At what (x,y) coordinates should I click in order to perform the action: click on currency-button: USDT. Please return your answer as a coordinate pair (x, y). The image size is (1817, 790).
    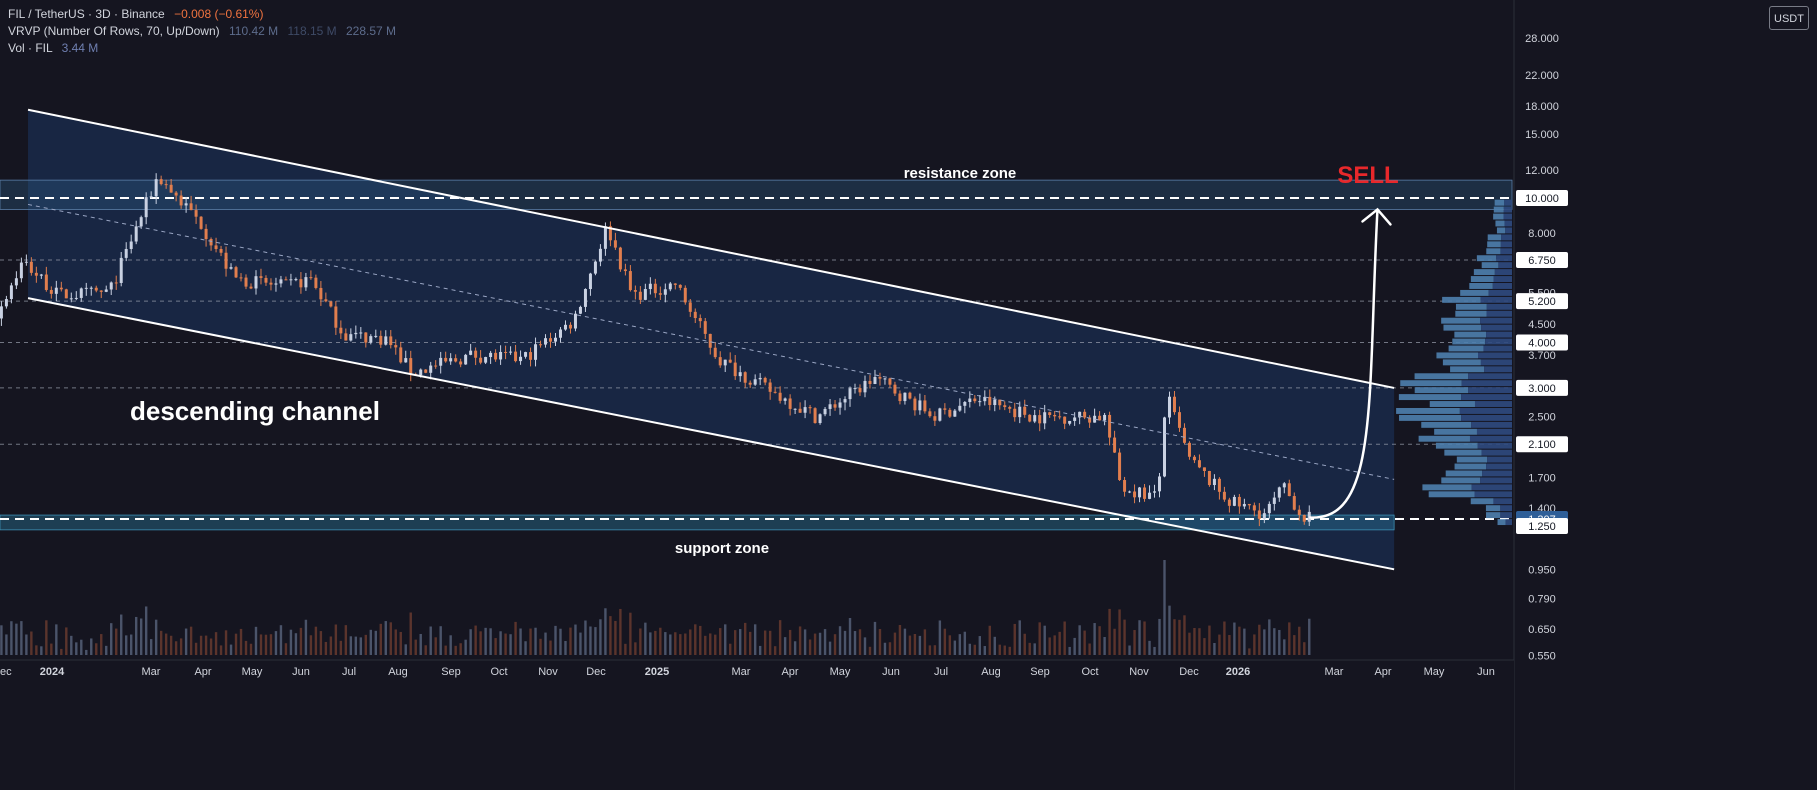
    Looking at the image, I should click on (1789, 18).